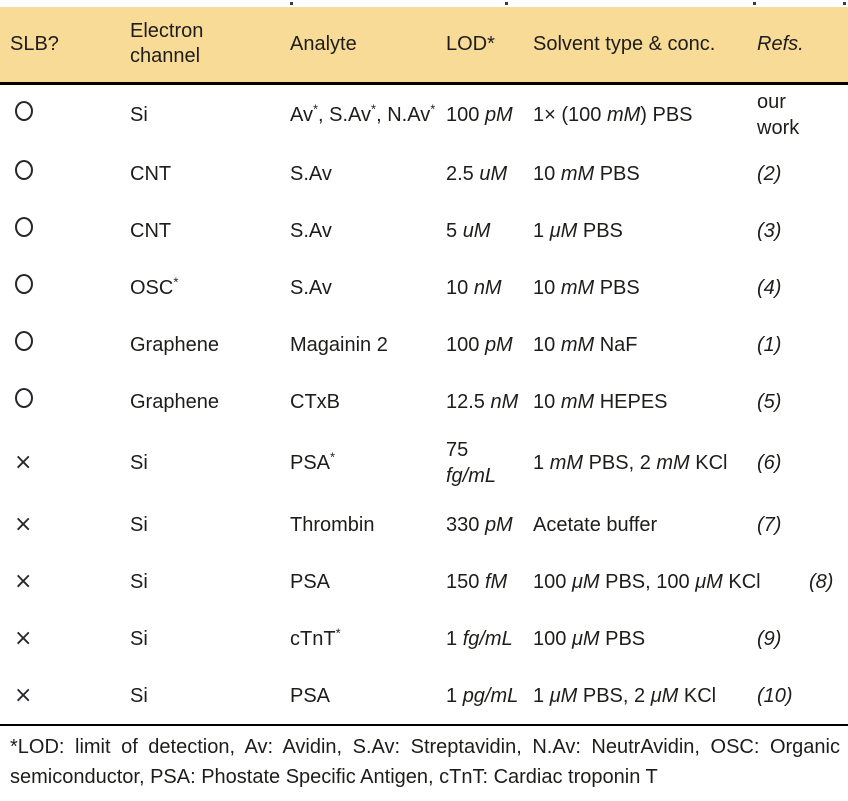 The image size is (848, 801). Describe the element at coordinates (778, 114) in the screenshot. I see `refs-cell: our work` at that location.